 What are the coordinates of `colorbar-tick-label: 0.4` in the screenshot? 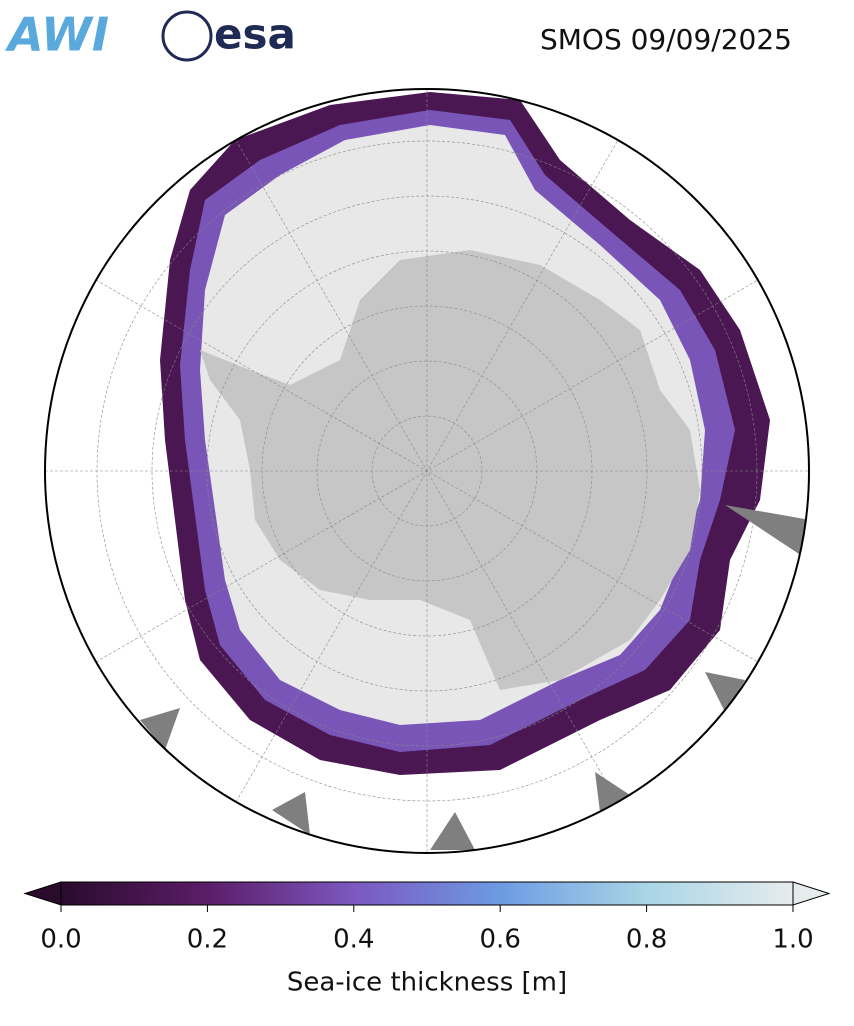 It's located at (353, 940).